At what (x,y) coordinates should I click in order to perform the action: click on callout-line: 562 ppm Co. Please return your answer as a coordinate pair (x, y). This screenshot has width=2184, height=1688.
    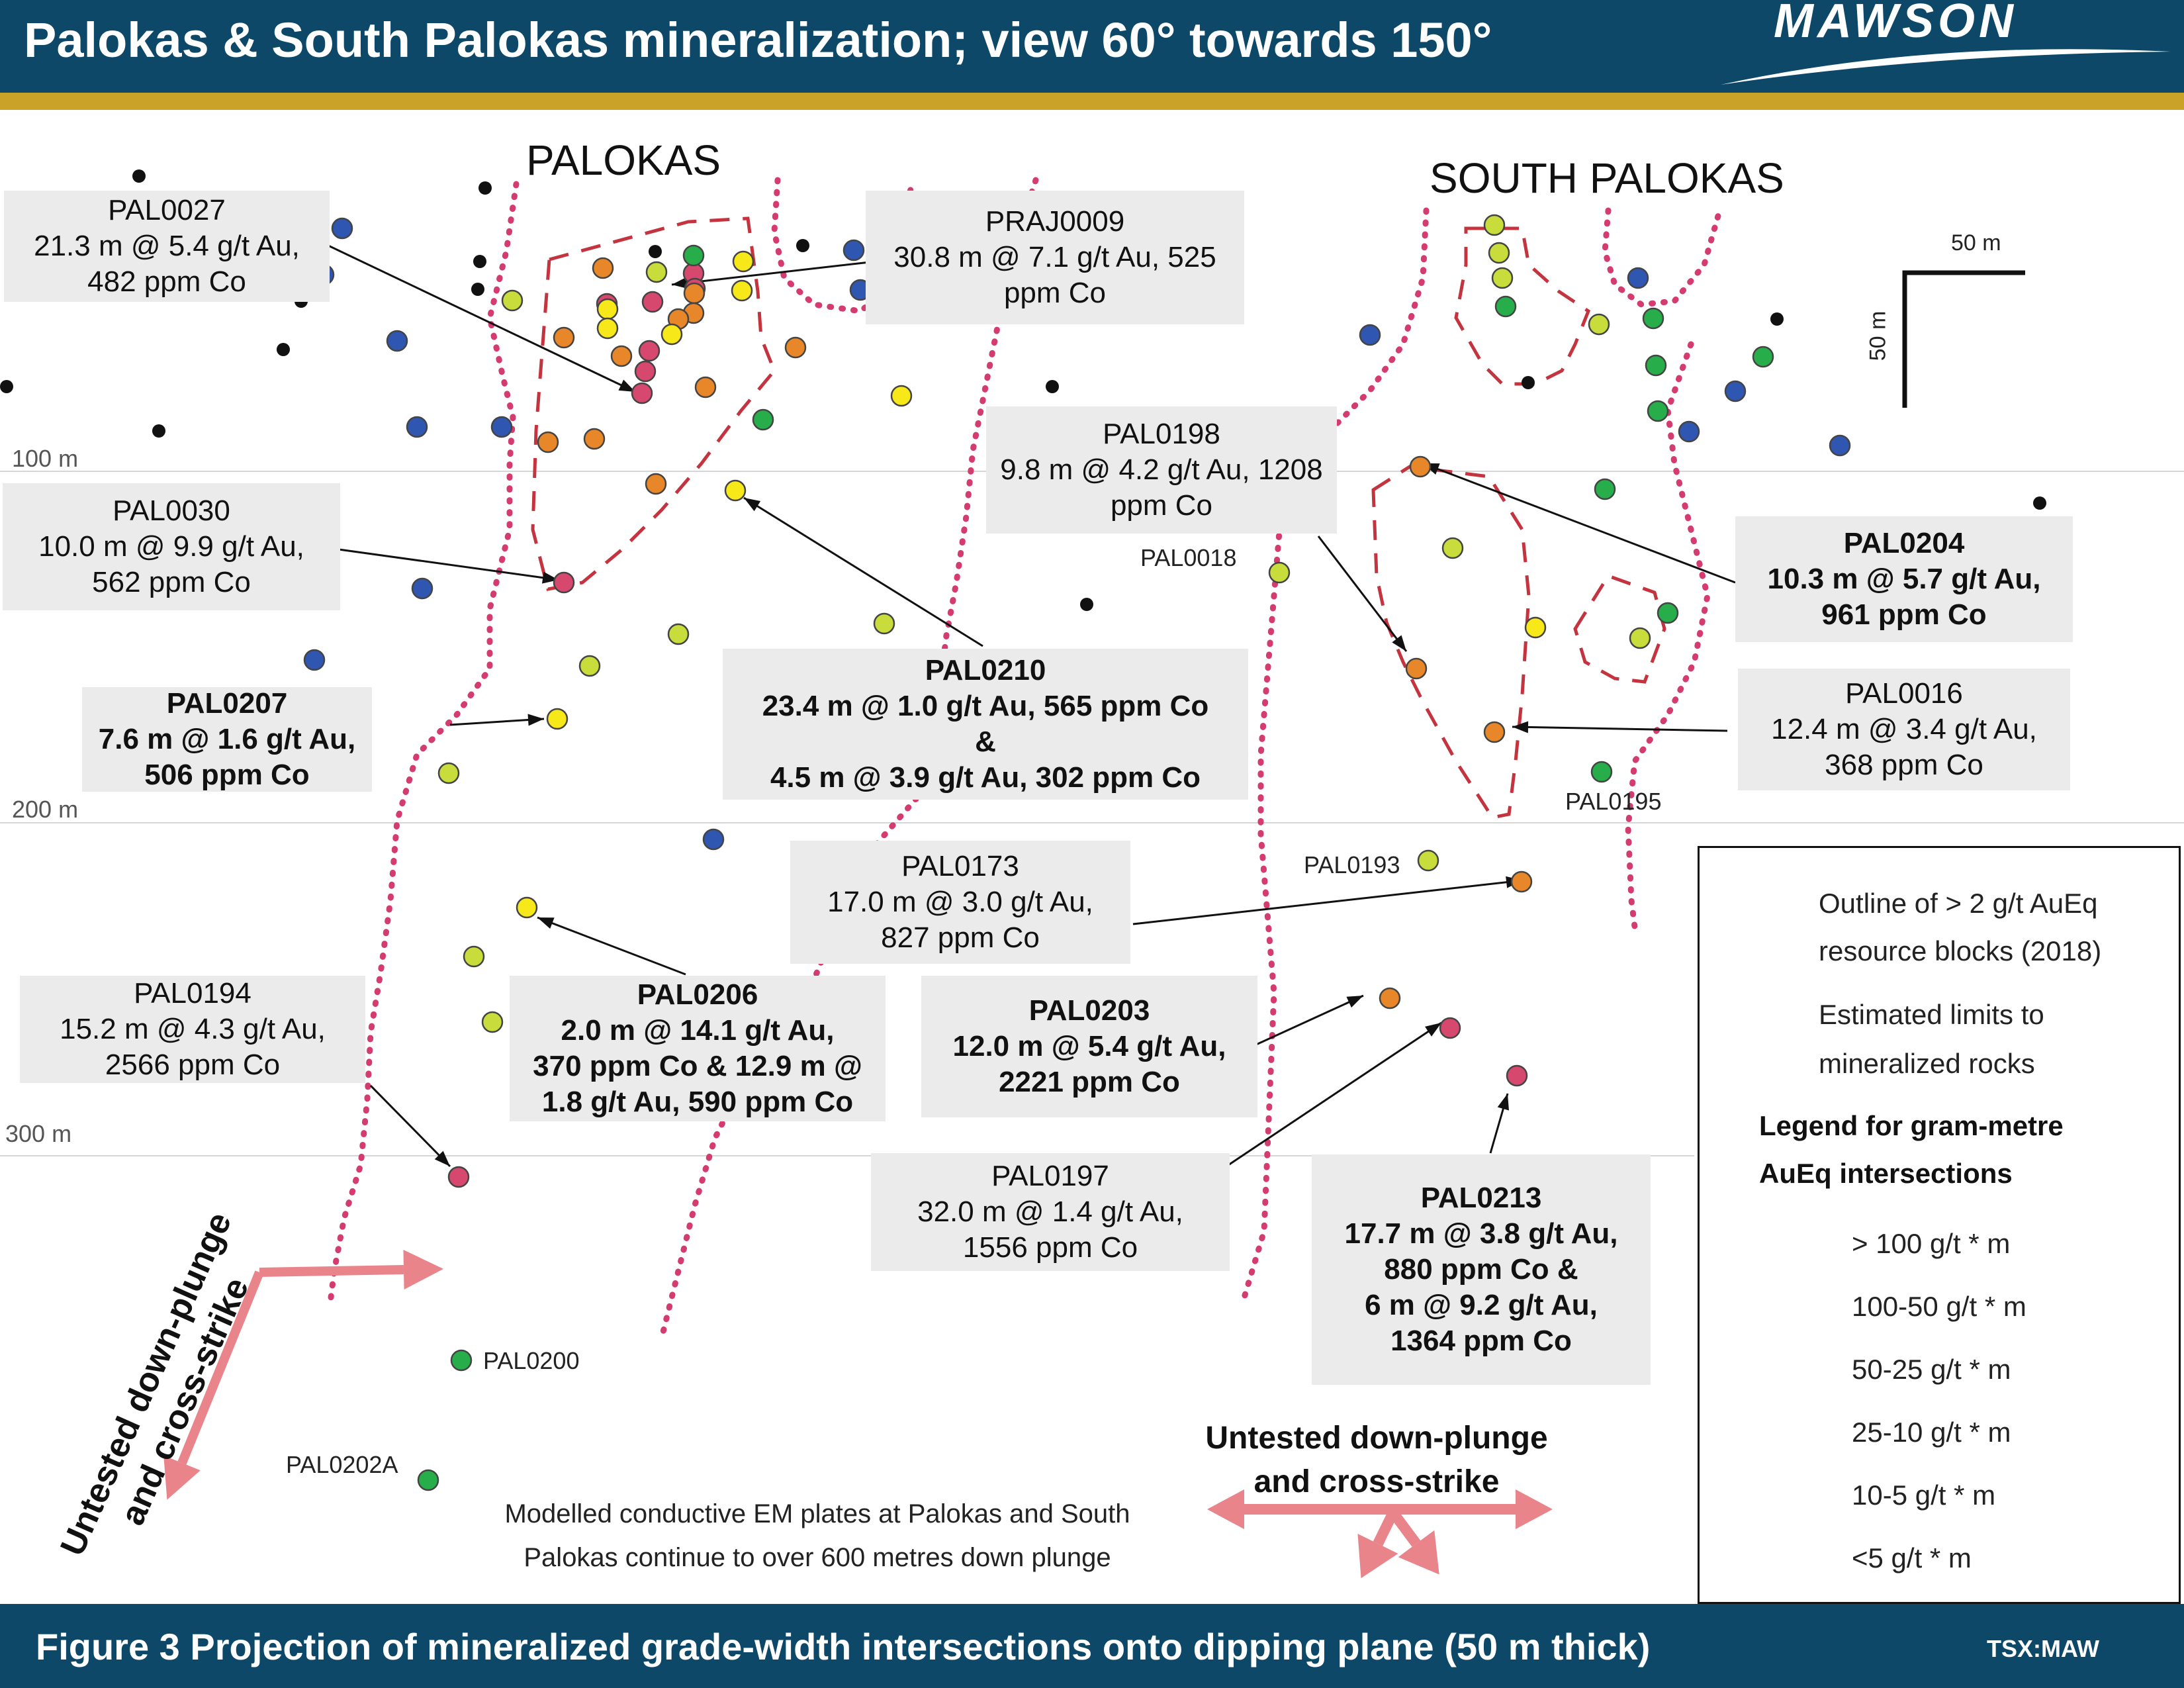
    Looking at the image, I should click on (171, 582).